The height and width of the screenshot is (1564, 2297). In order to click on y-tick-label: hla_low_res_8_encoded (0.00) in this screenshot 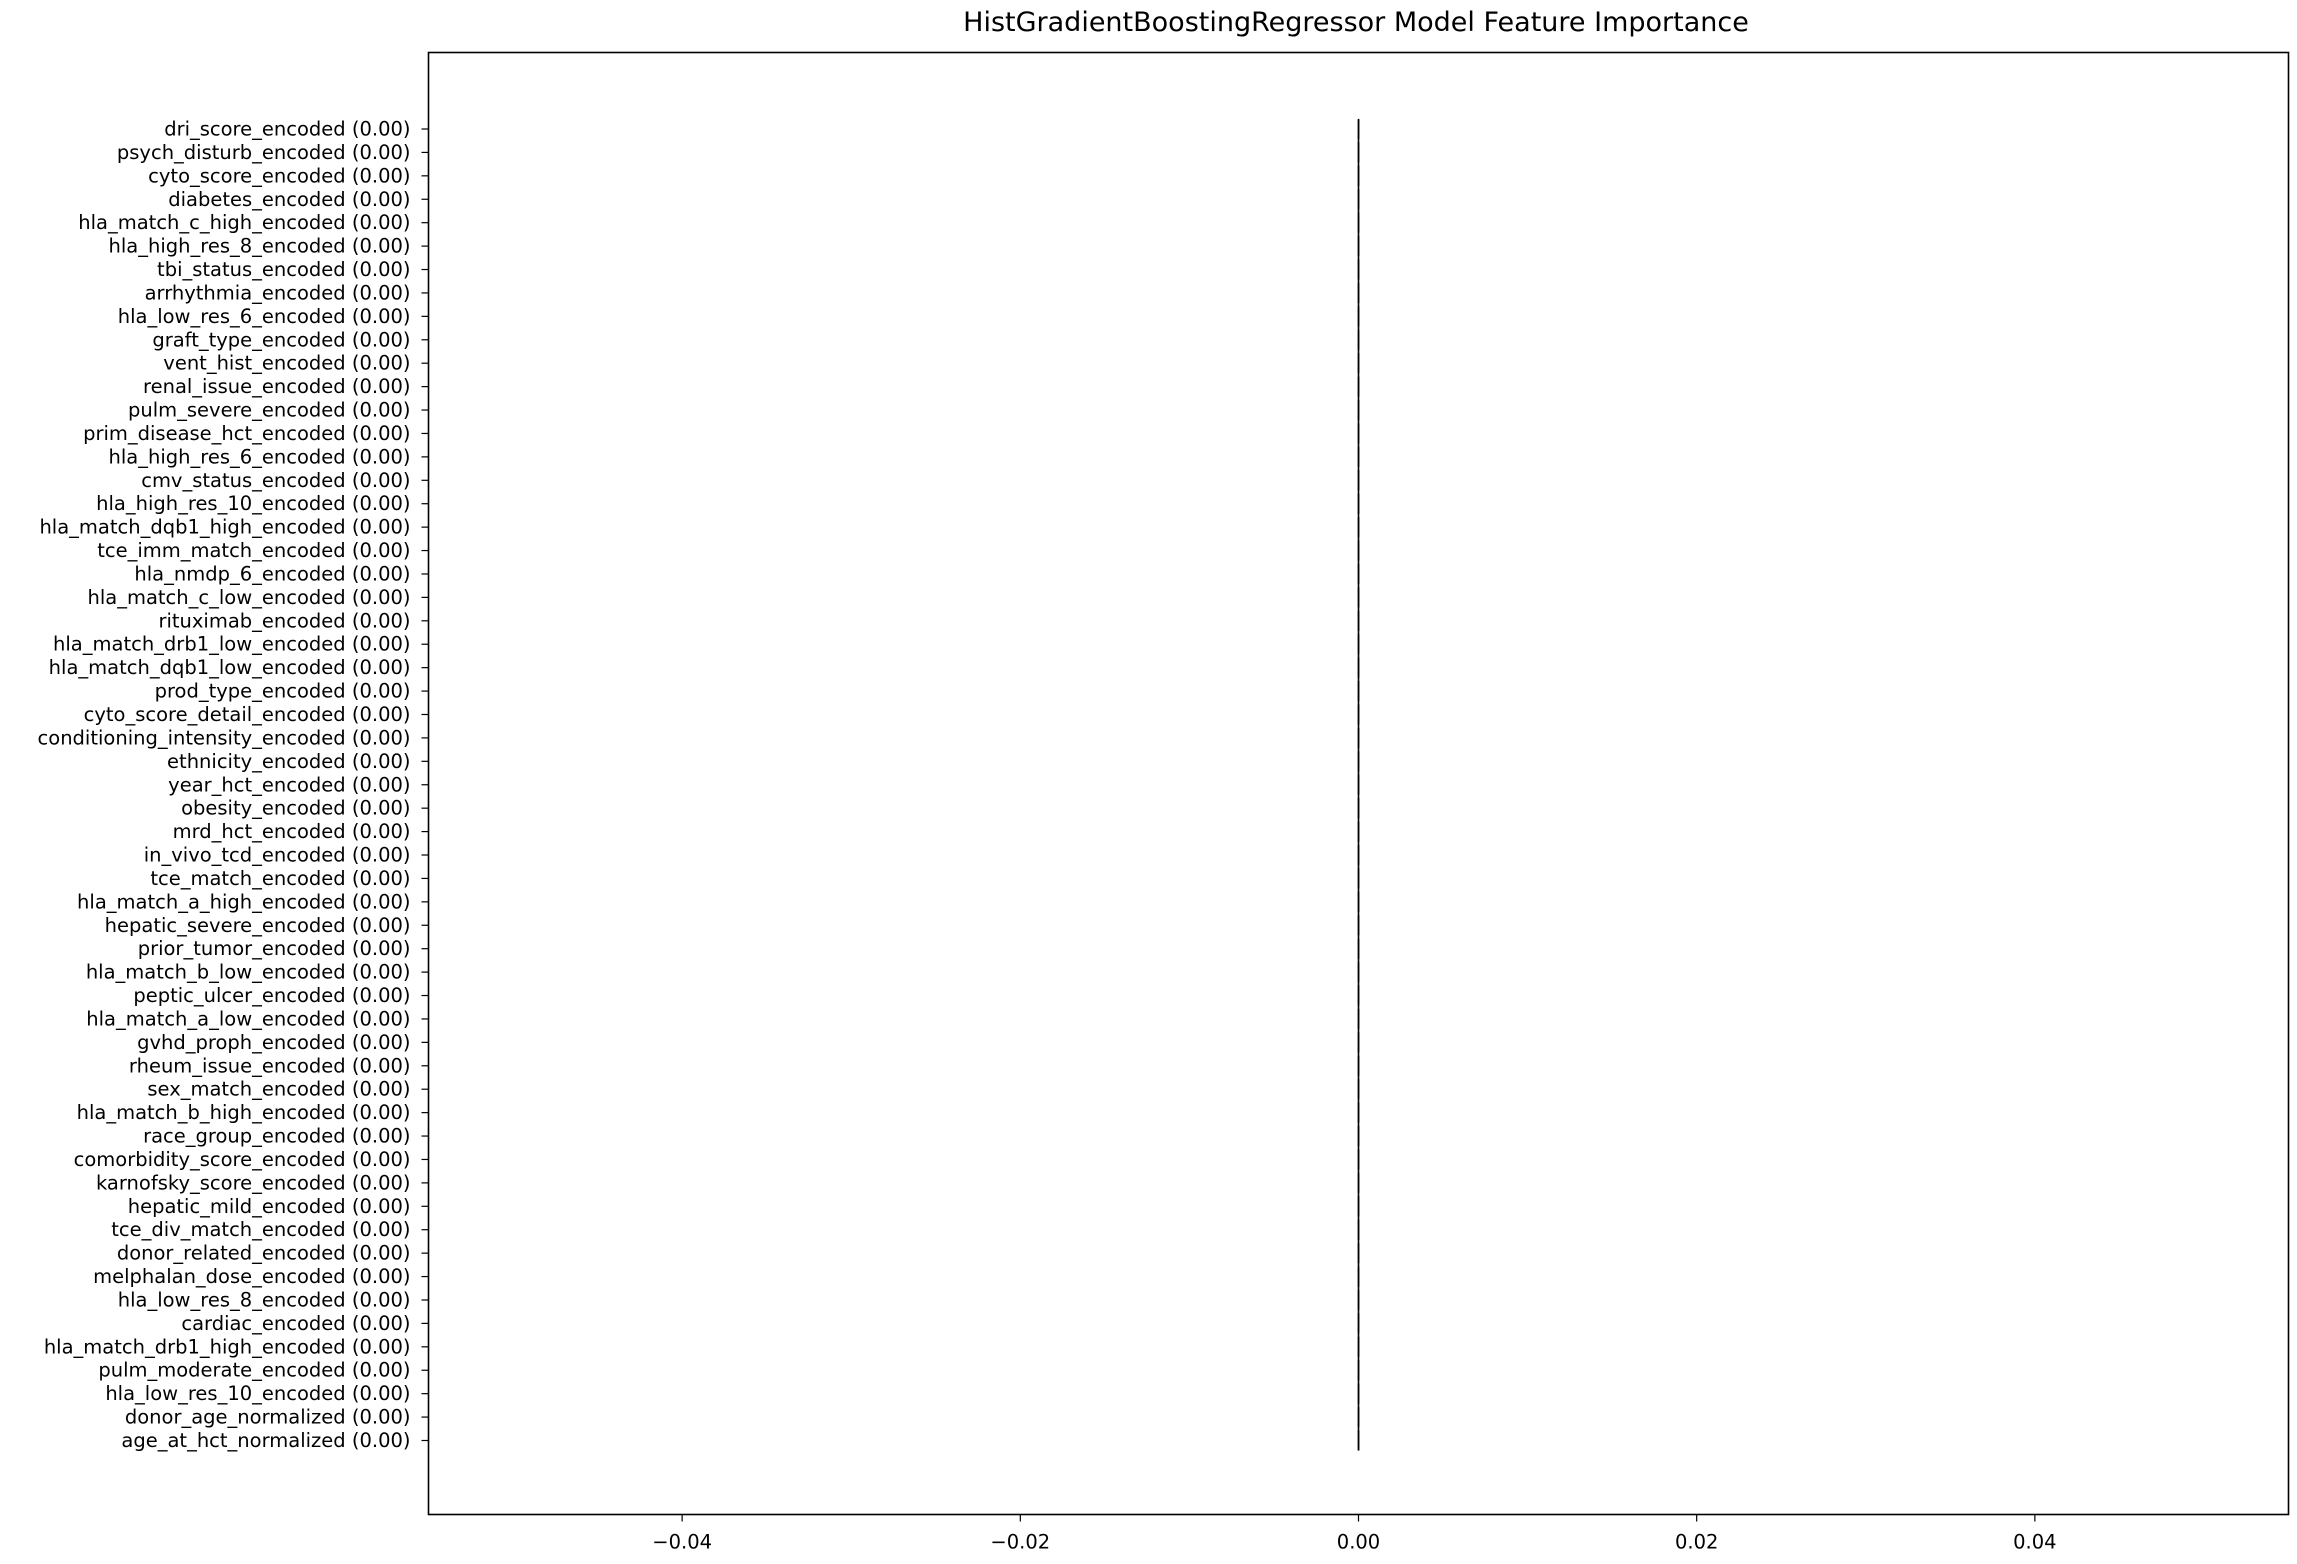, I will do `click(264, 1299)`.